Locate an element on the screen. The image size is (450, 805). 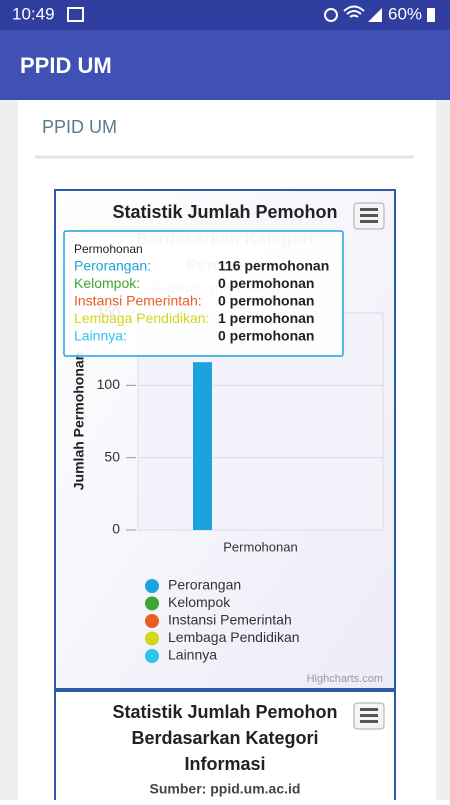
legend-label: Lainnya is located at coordinates (192, 655).